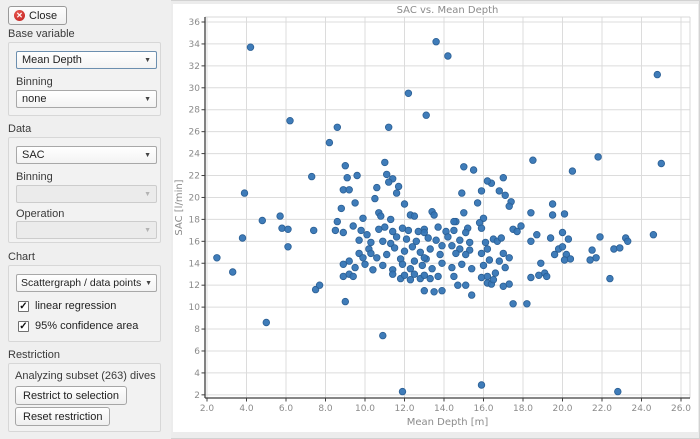 The width and height of the screenshot is (700, 439). What do you see at coordinates (86, 194) in the screenshot?
I see `data-binning-dropdown: ▼` at bounding box center [86, 194].